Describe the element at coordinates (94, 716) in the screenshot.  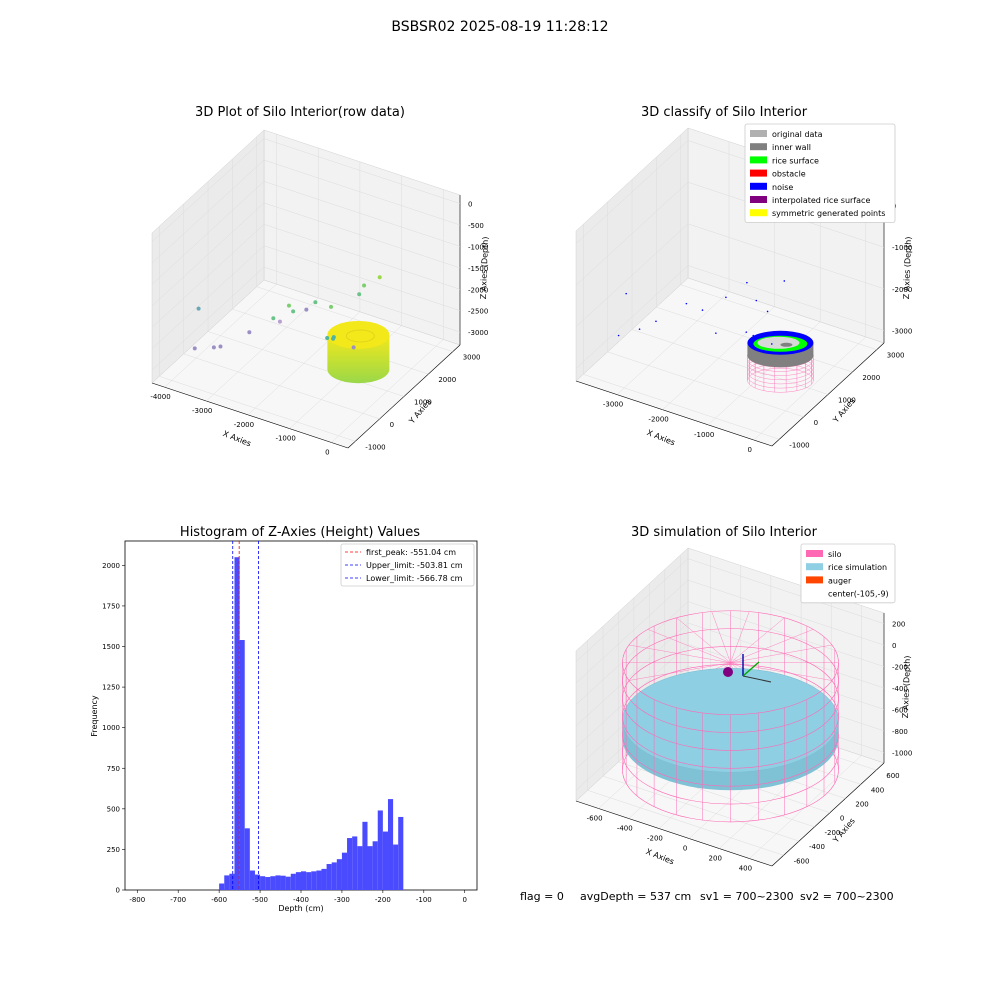
I see `histogram-ylabel: Frequency` at that location.